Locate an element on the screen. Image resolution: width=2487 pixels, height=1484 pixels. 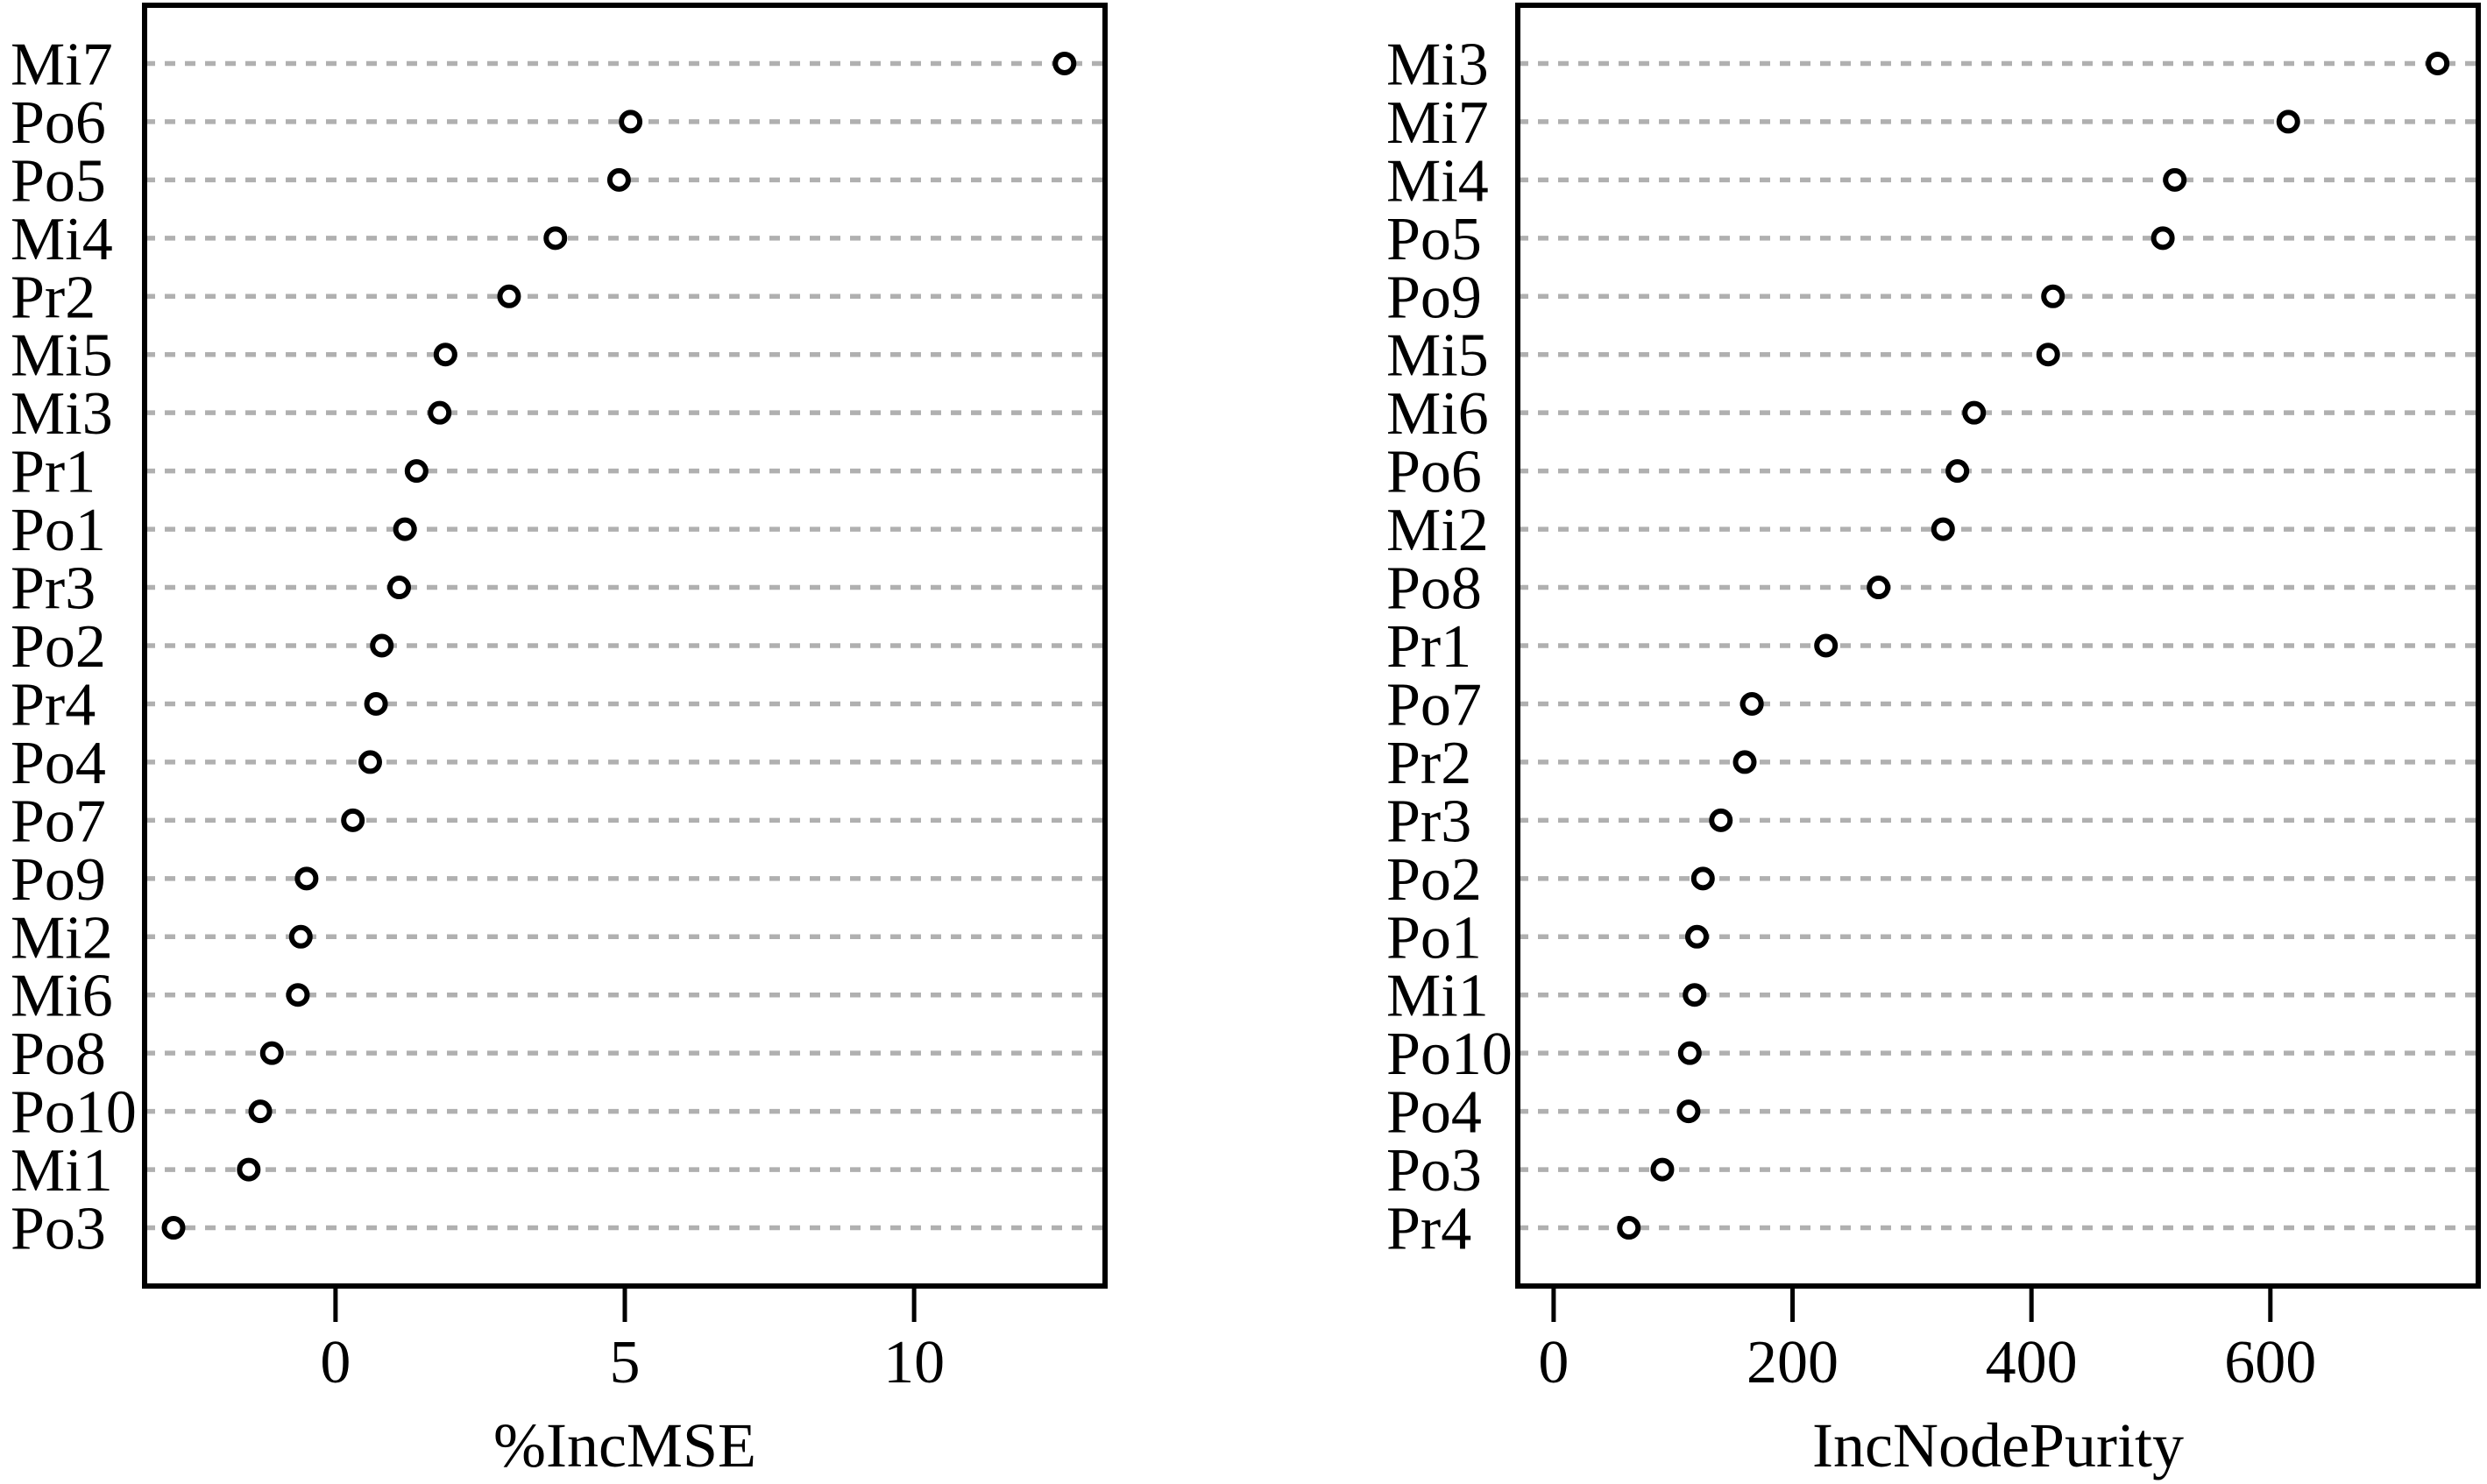
category-label: Po10 is located at coordinates (74, 1113).